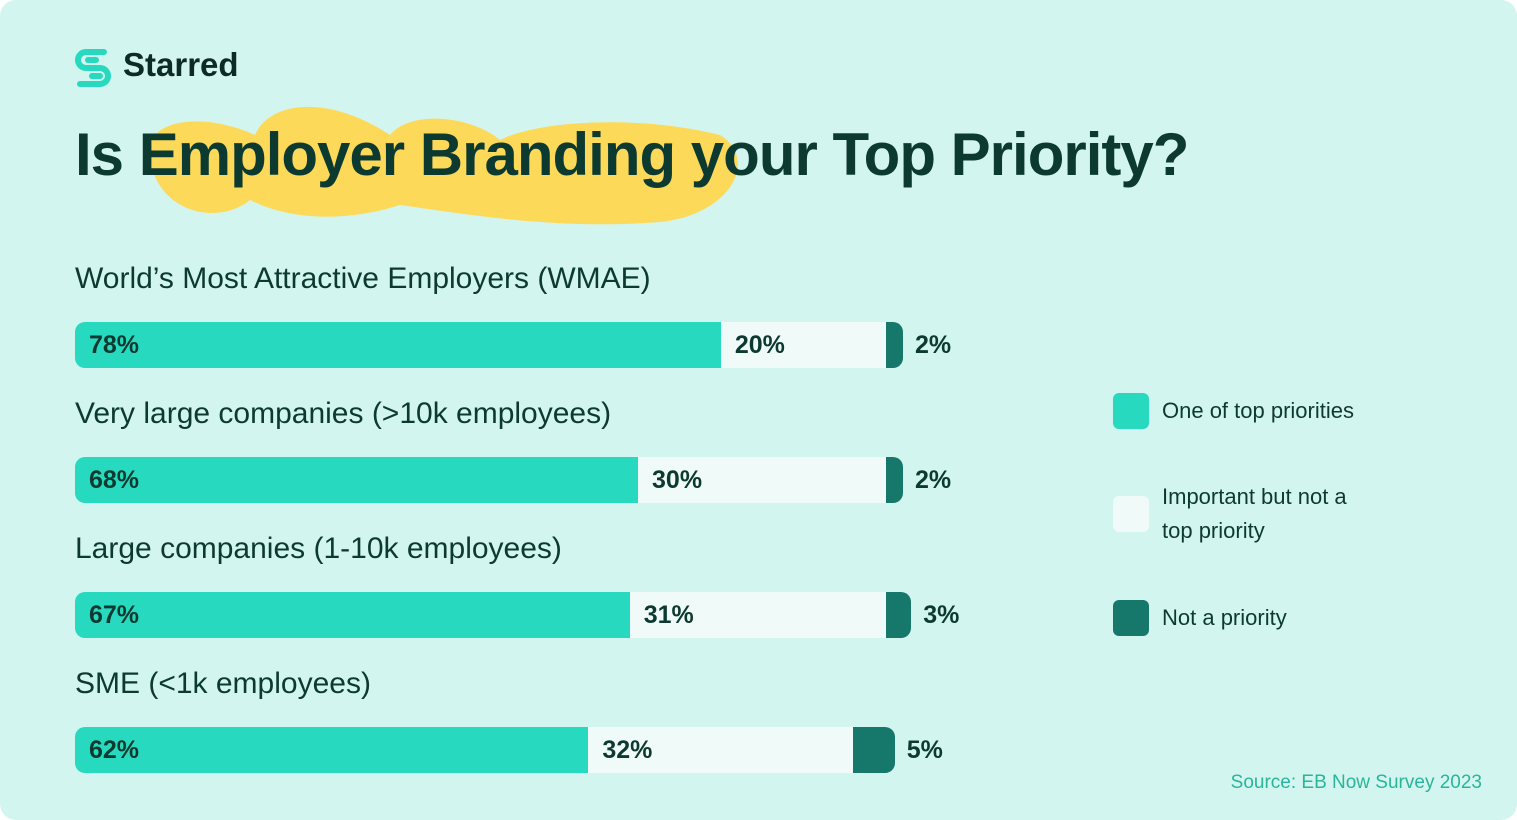 Image resolution: width=1517 pixels, height=820 pixels. What do you see at coordinates (181, 64) in the screenshot?
I see `brand: Starred` at bounding box center [181, 64].